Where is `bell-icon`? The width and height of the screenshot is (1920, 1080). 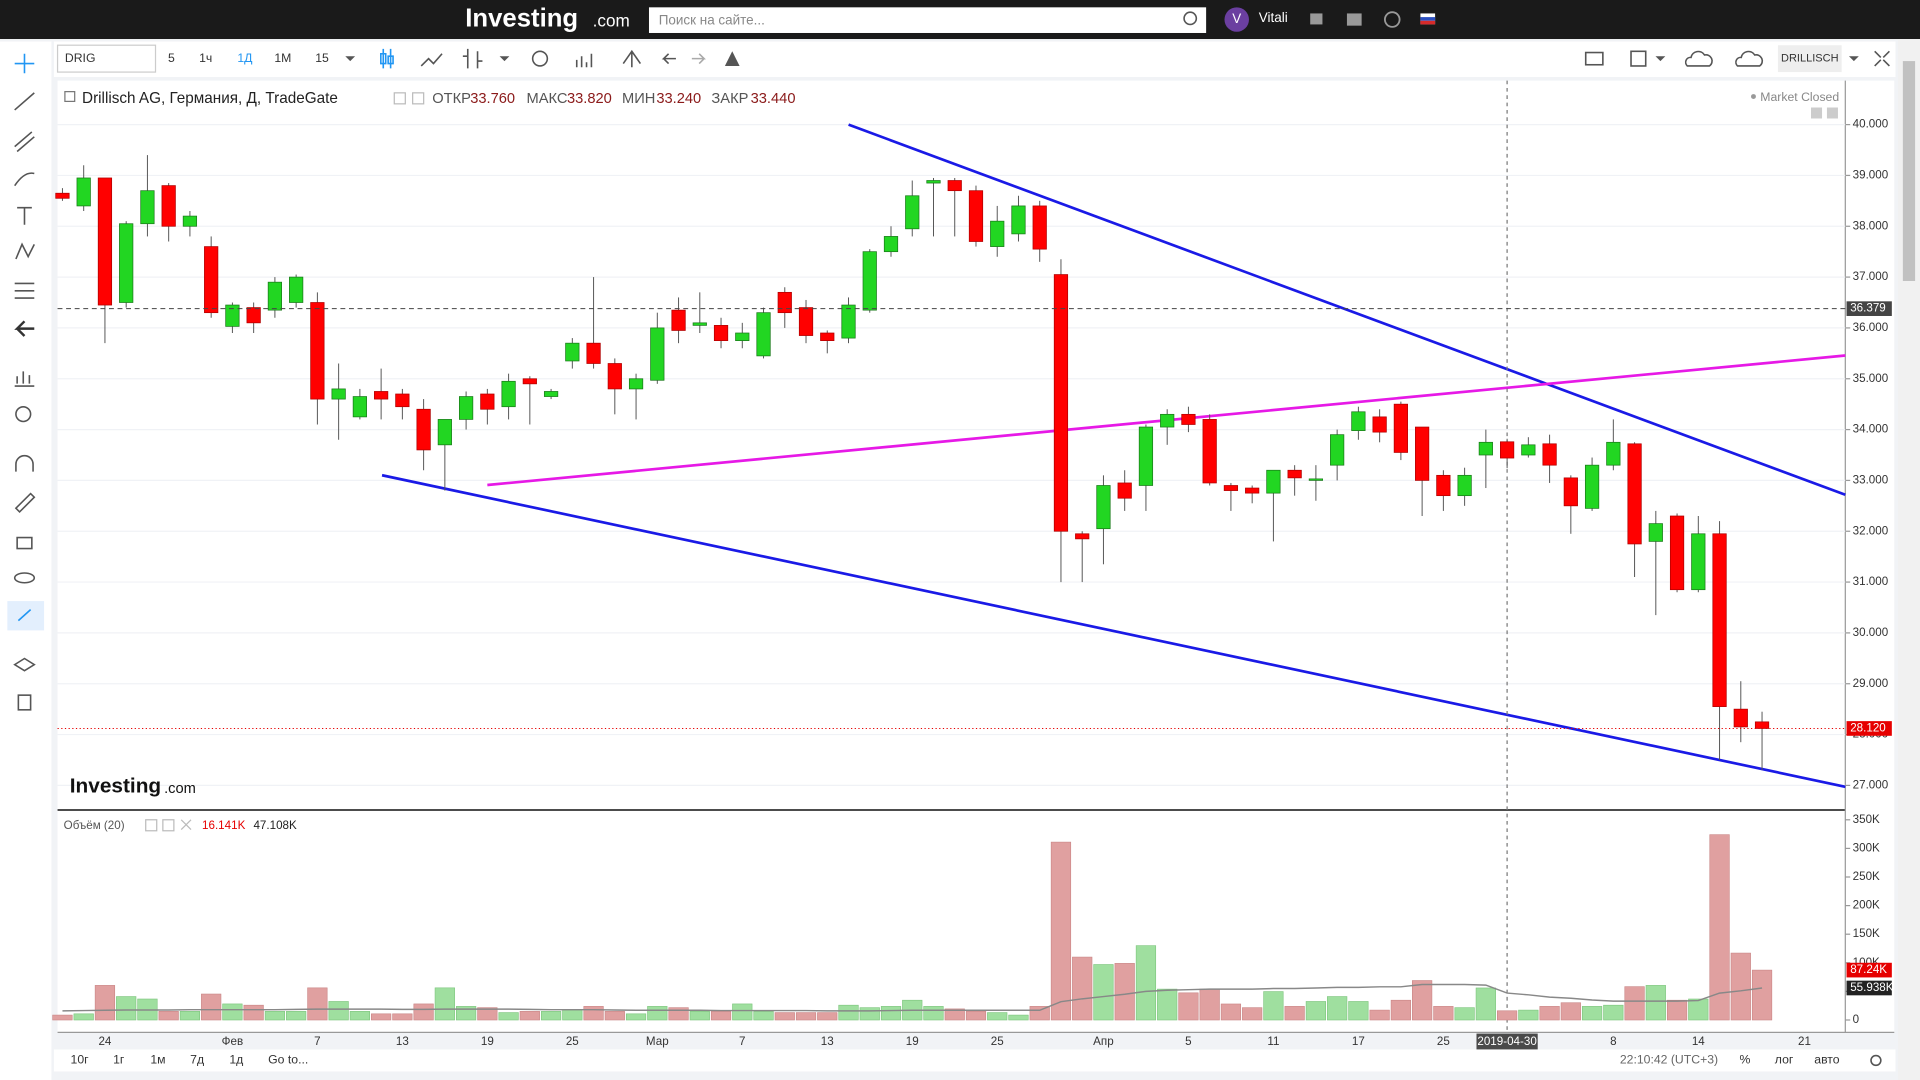
bell-icon is located at coordinates (1316, 19).